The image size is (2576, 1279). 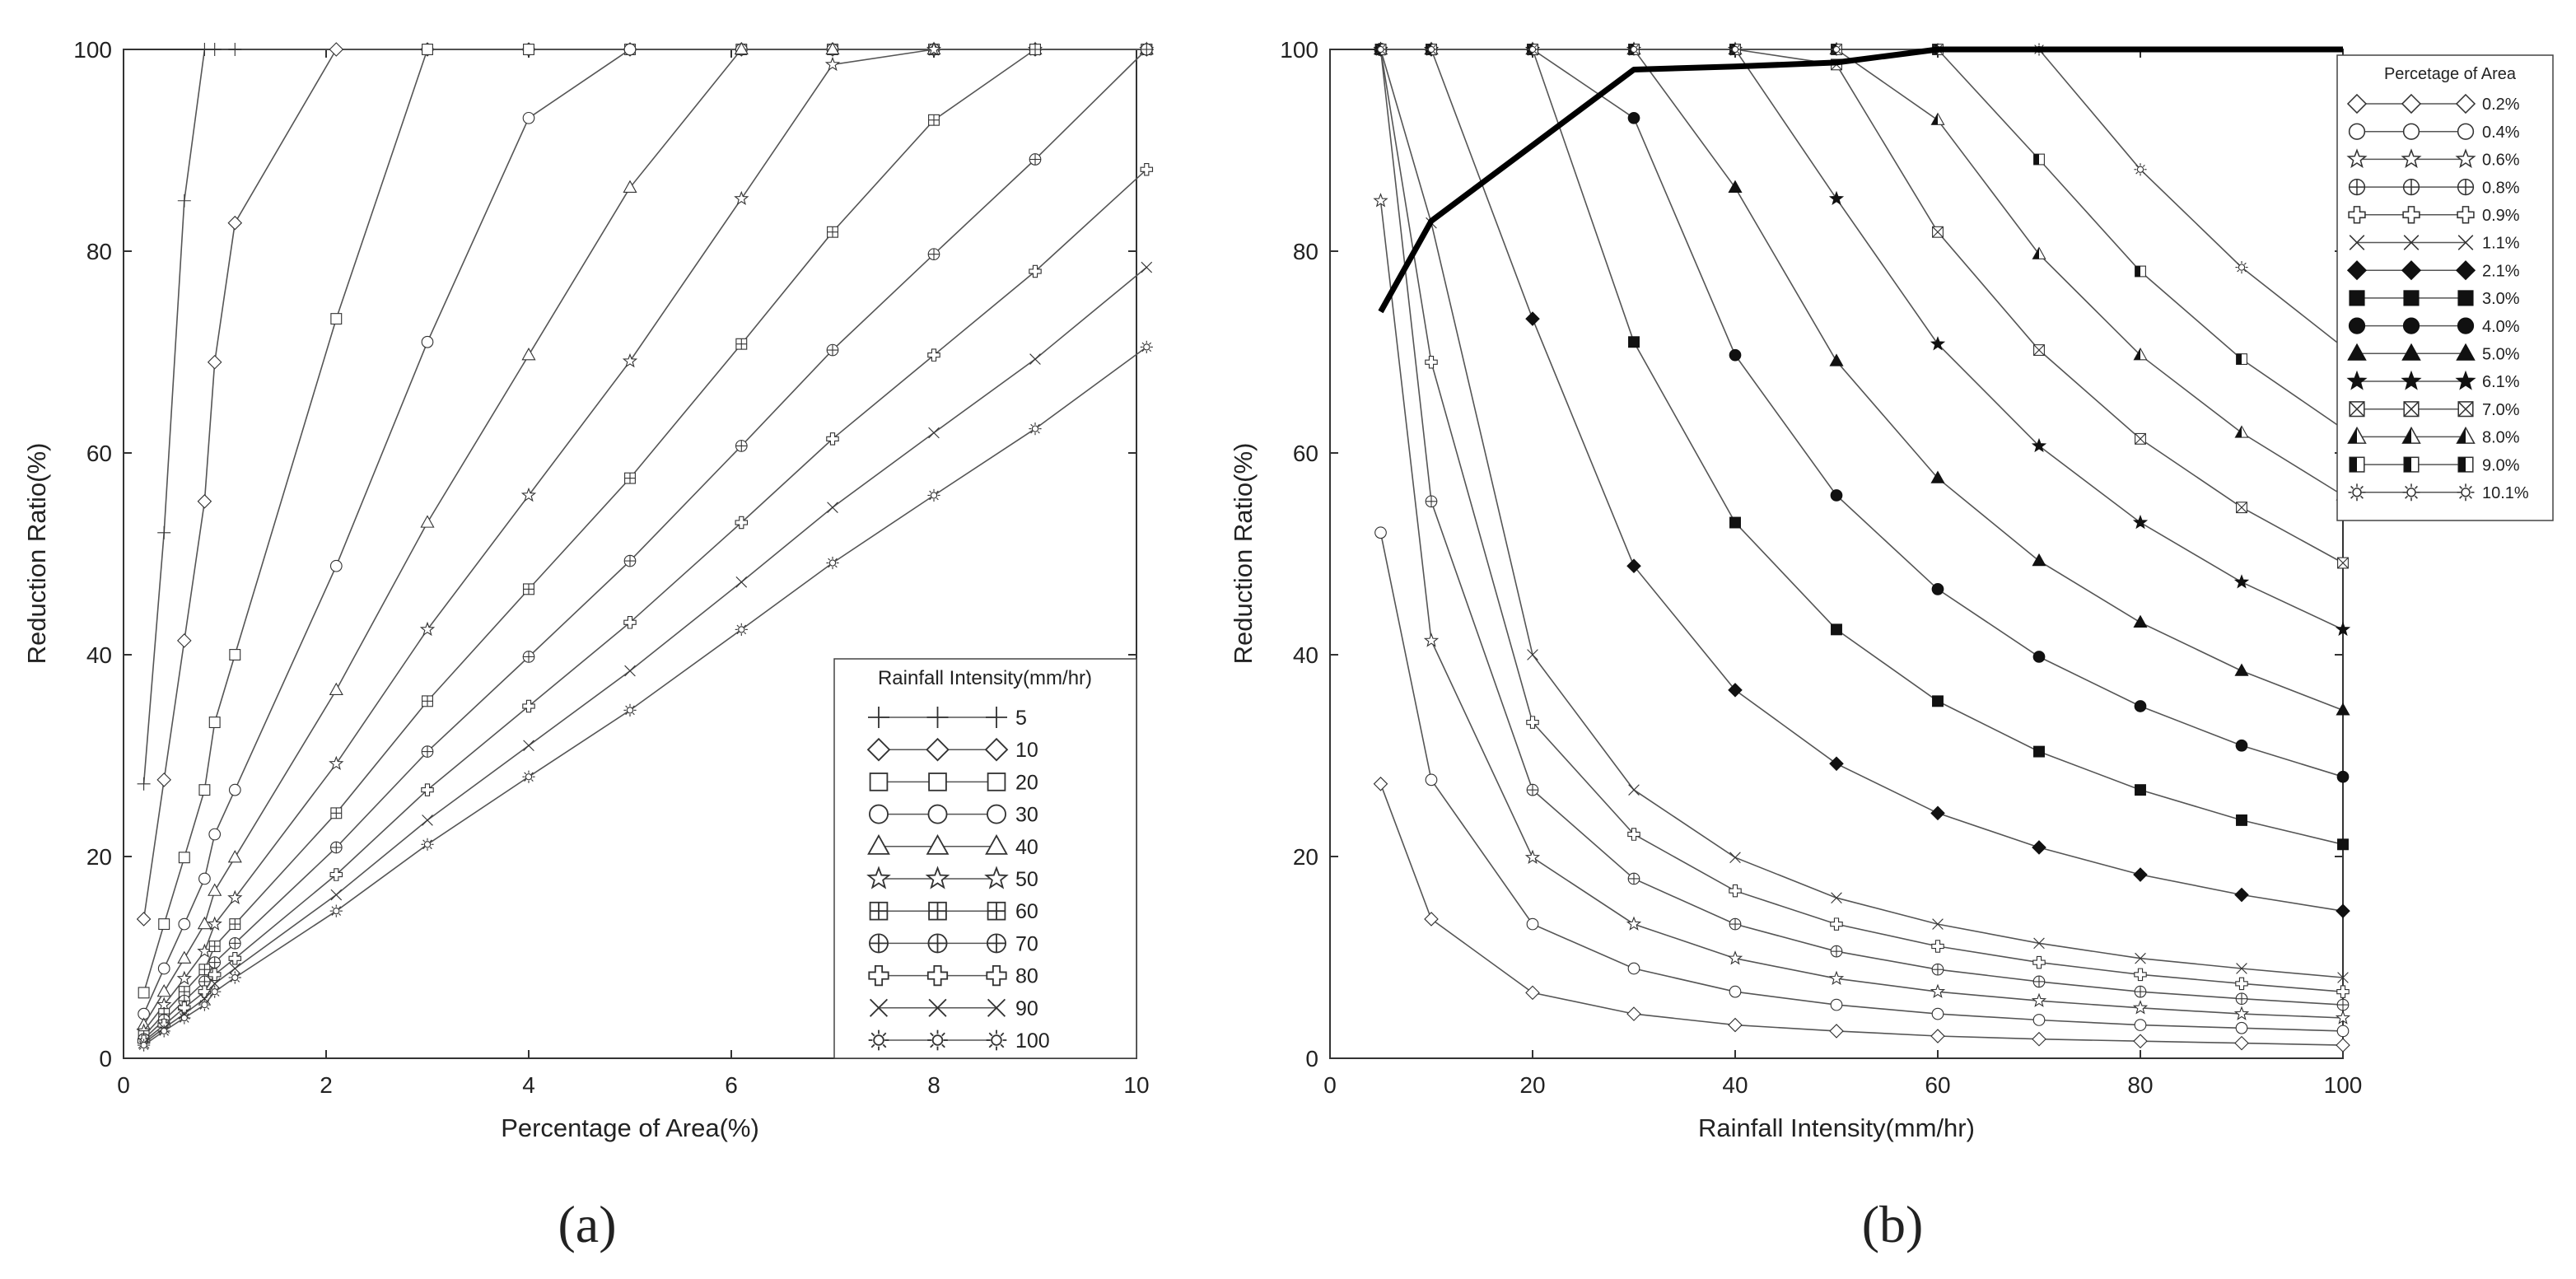 What do you see at coordinates (1532, 1085) in the screenshot?
I see `chart-b-x-tick-label: 20` at bounding box center [1532, 1085].